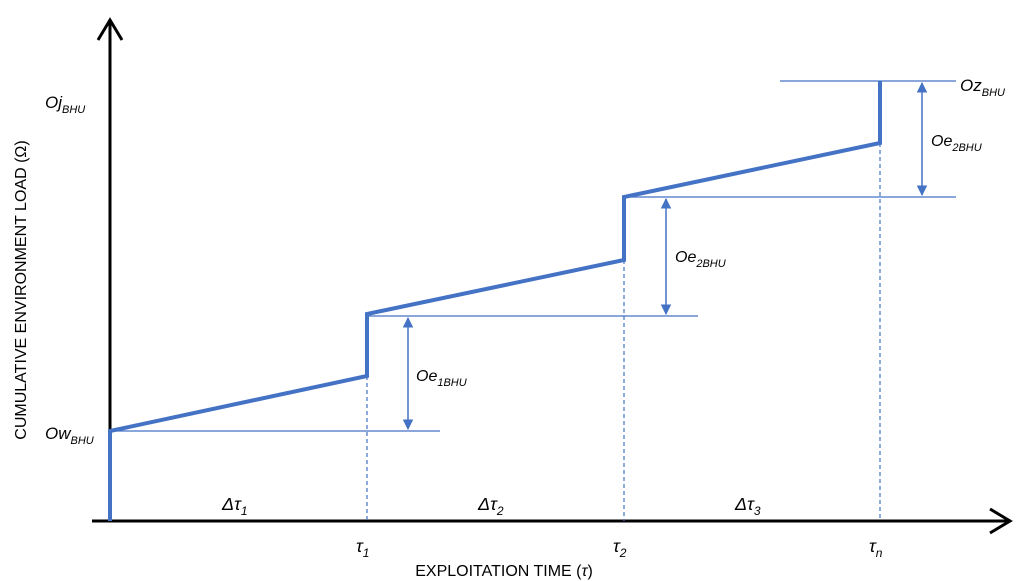  What do you see at coordinates (110, 29) in the screenshot?
I see `y-axis-arrowhead` at bounding box center [110, 29].